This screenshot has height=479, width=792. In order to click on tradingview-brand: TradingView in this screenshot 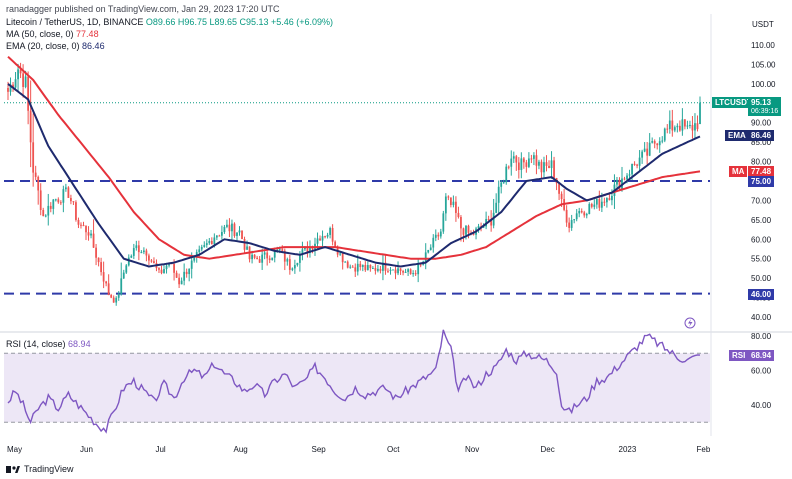, I will do `click(40, 469)`.